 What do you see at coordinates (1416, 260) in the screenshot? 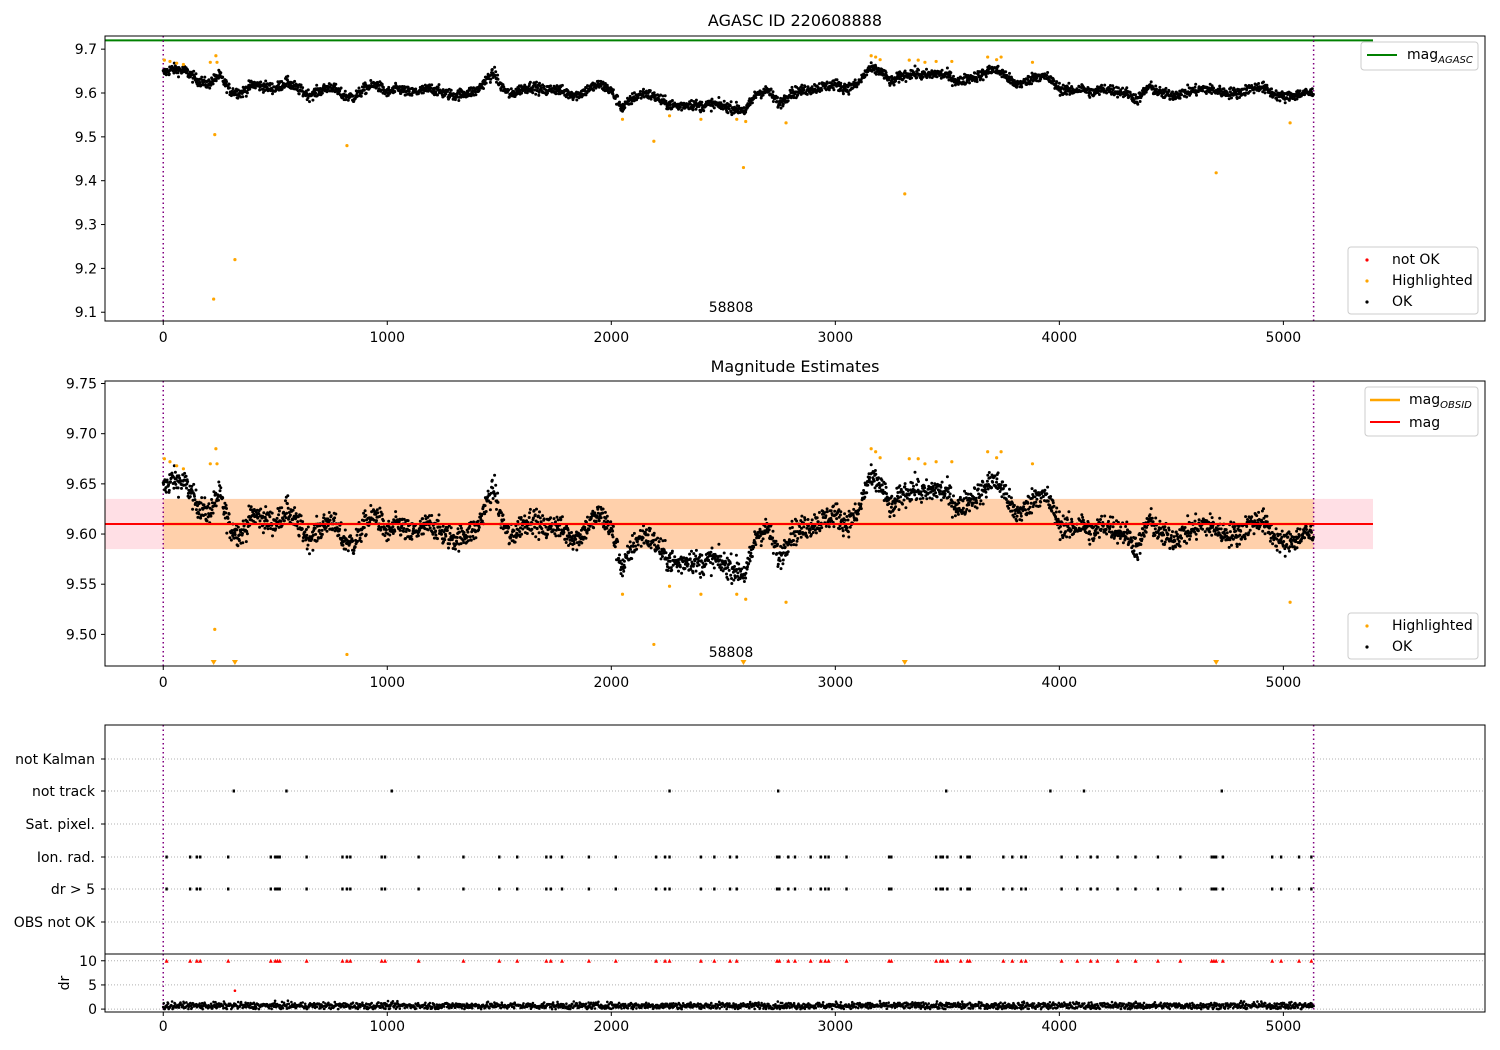
I see `legend-label-not-ok: not OK` at bounding box center [1416, 260].